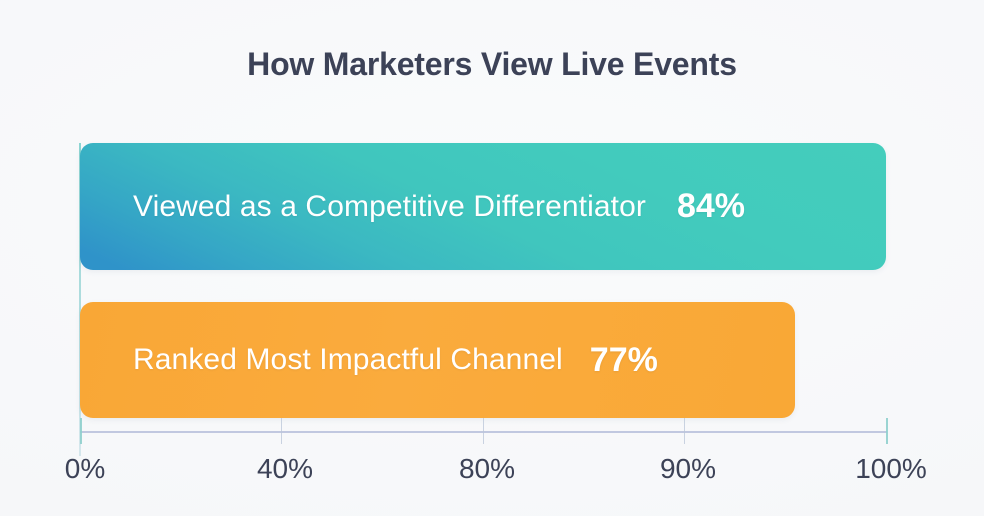 This screenshot has height=516, width=984. I want to click on bar-label: Viewed as a Competitive Differentiator, so click(389, 206).